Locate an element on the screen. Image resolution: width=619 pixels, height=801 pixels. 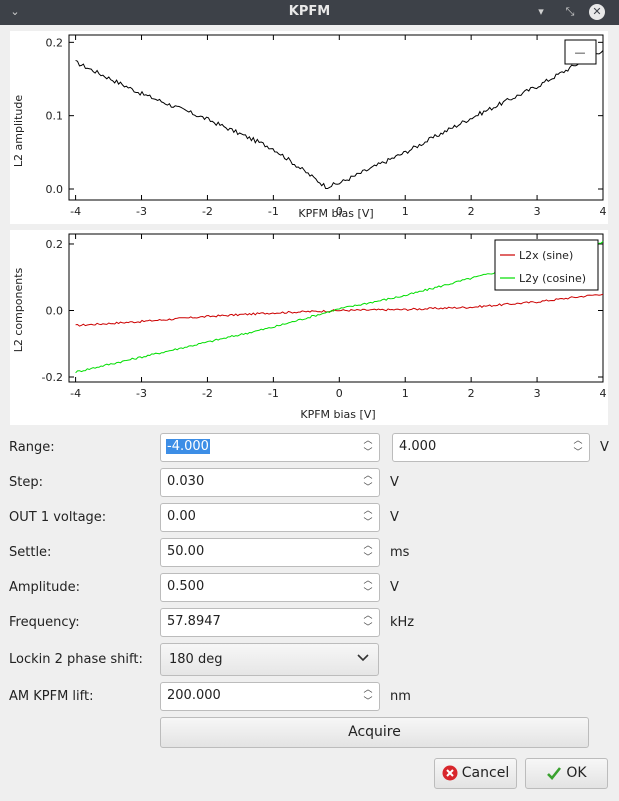
cancel-button: Cancel is located at coordinates (475, 773).